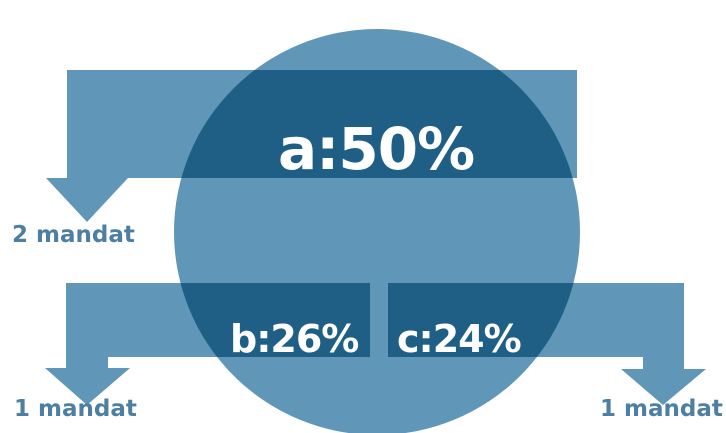 The height and width of the screenshot is (433, 726). I want to click on mandate-label-b: 1 mandat, so click(75, 409).